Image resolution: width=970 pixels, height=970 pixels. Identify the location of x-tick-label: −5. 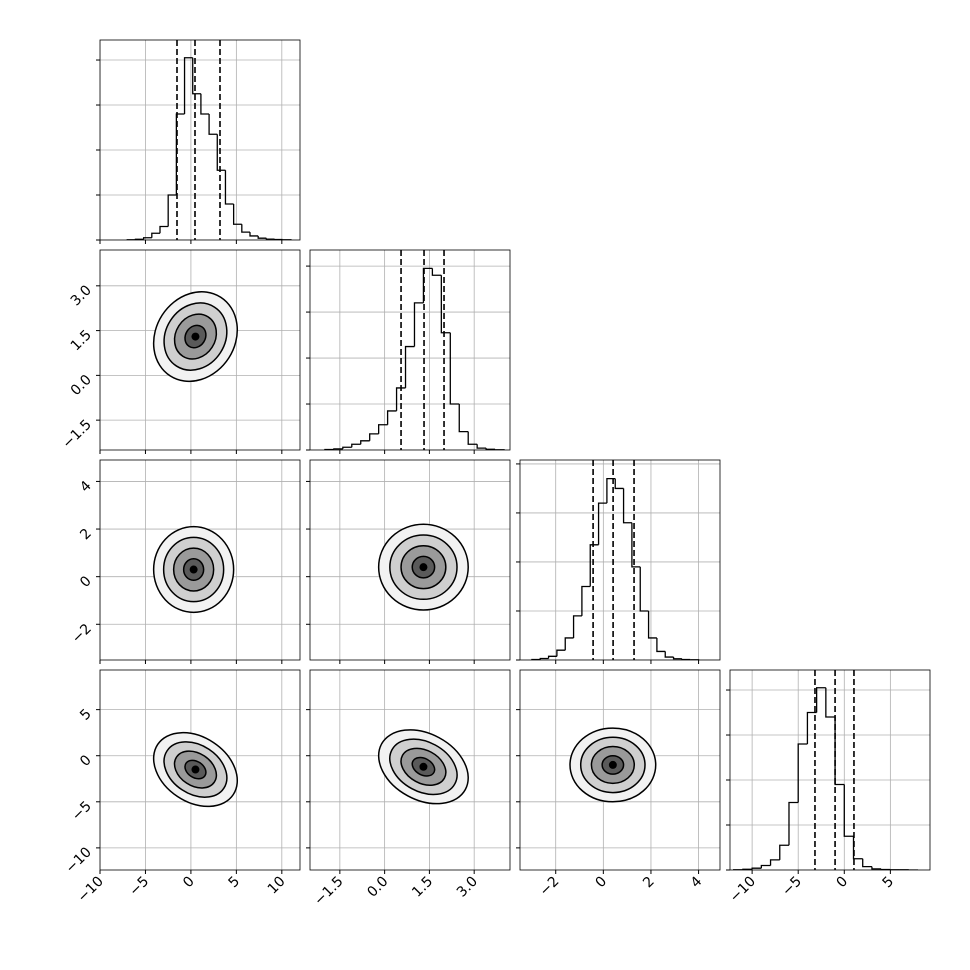
(792, 887).